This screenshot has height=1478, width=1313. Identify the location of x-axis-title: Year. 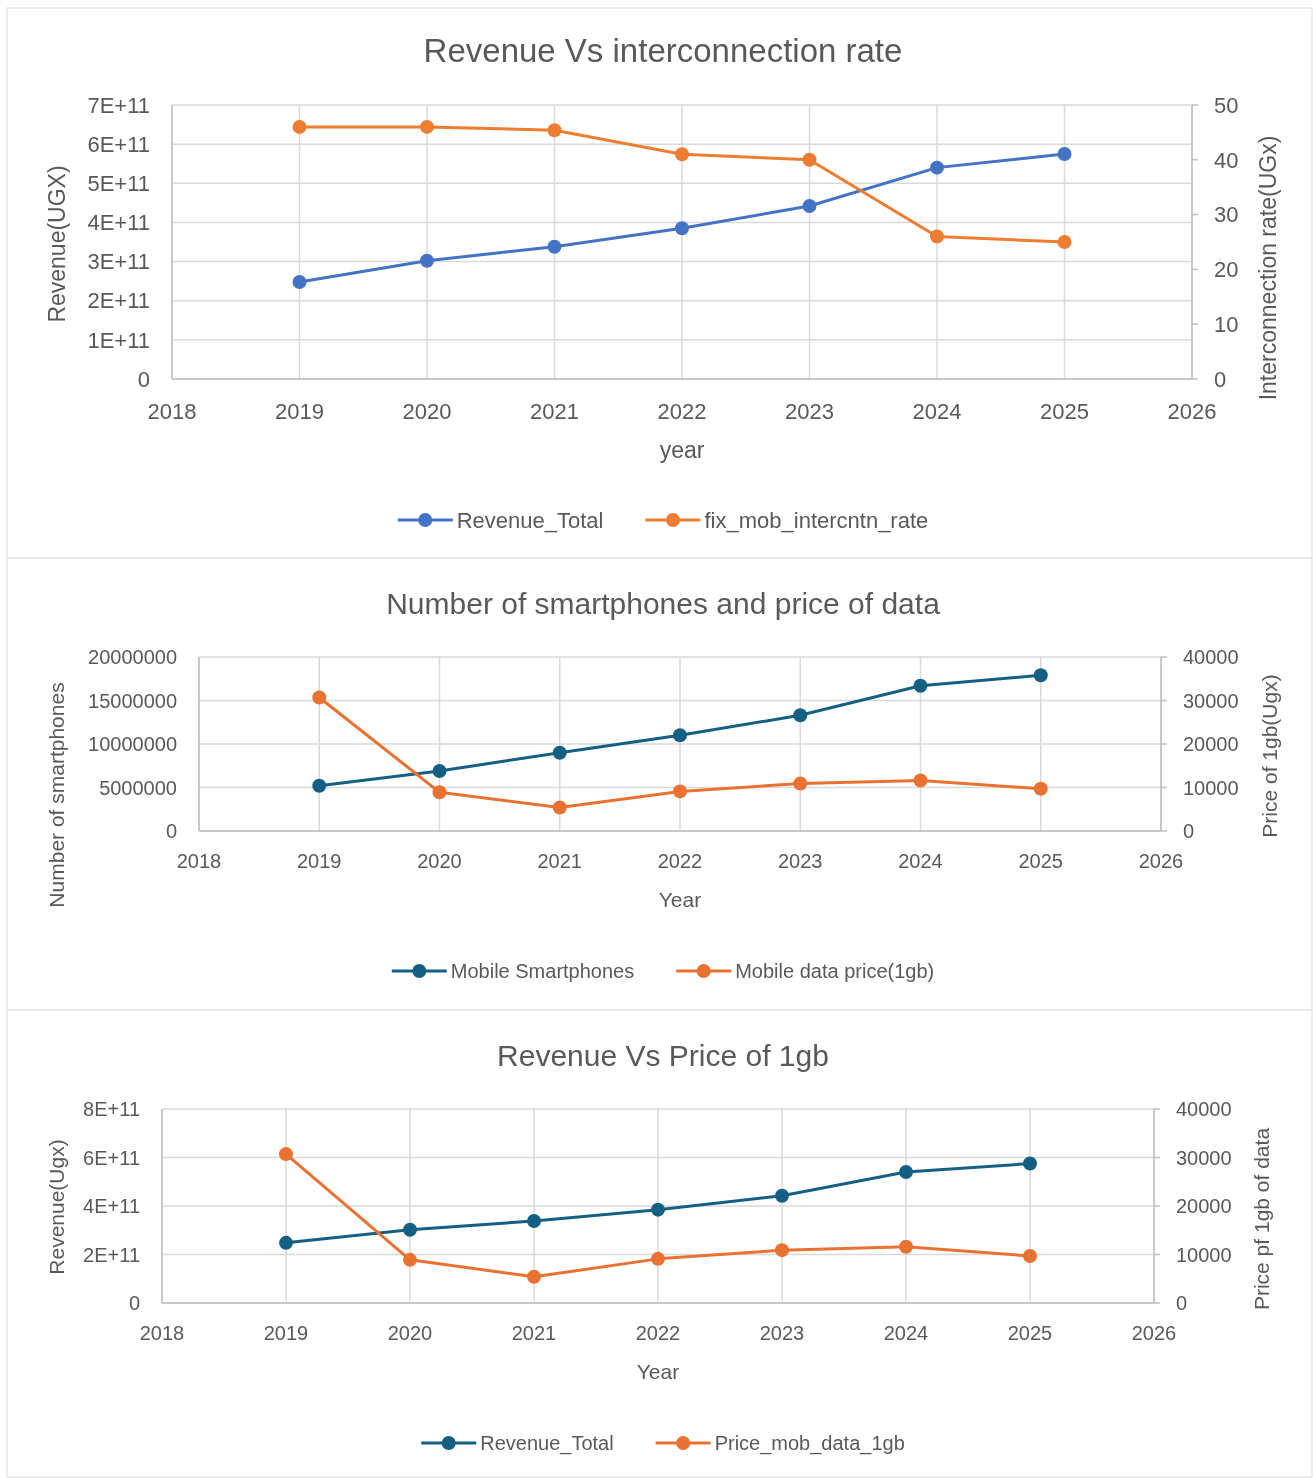
(680, 900).